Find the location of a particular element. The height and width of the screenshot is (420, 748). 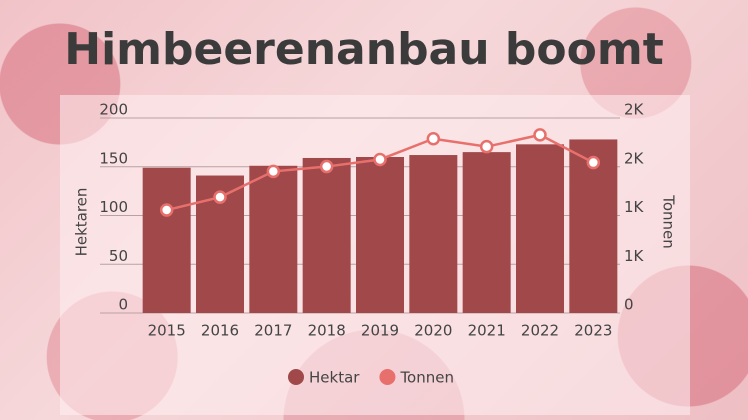

x-tick-label: 2019 is located at coordinates (380, 331).